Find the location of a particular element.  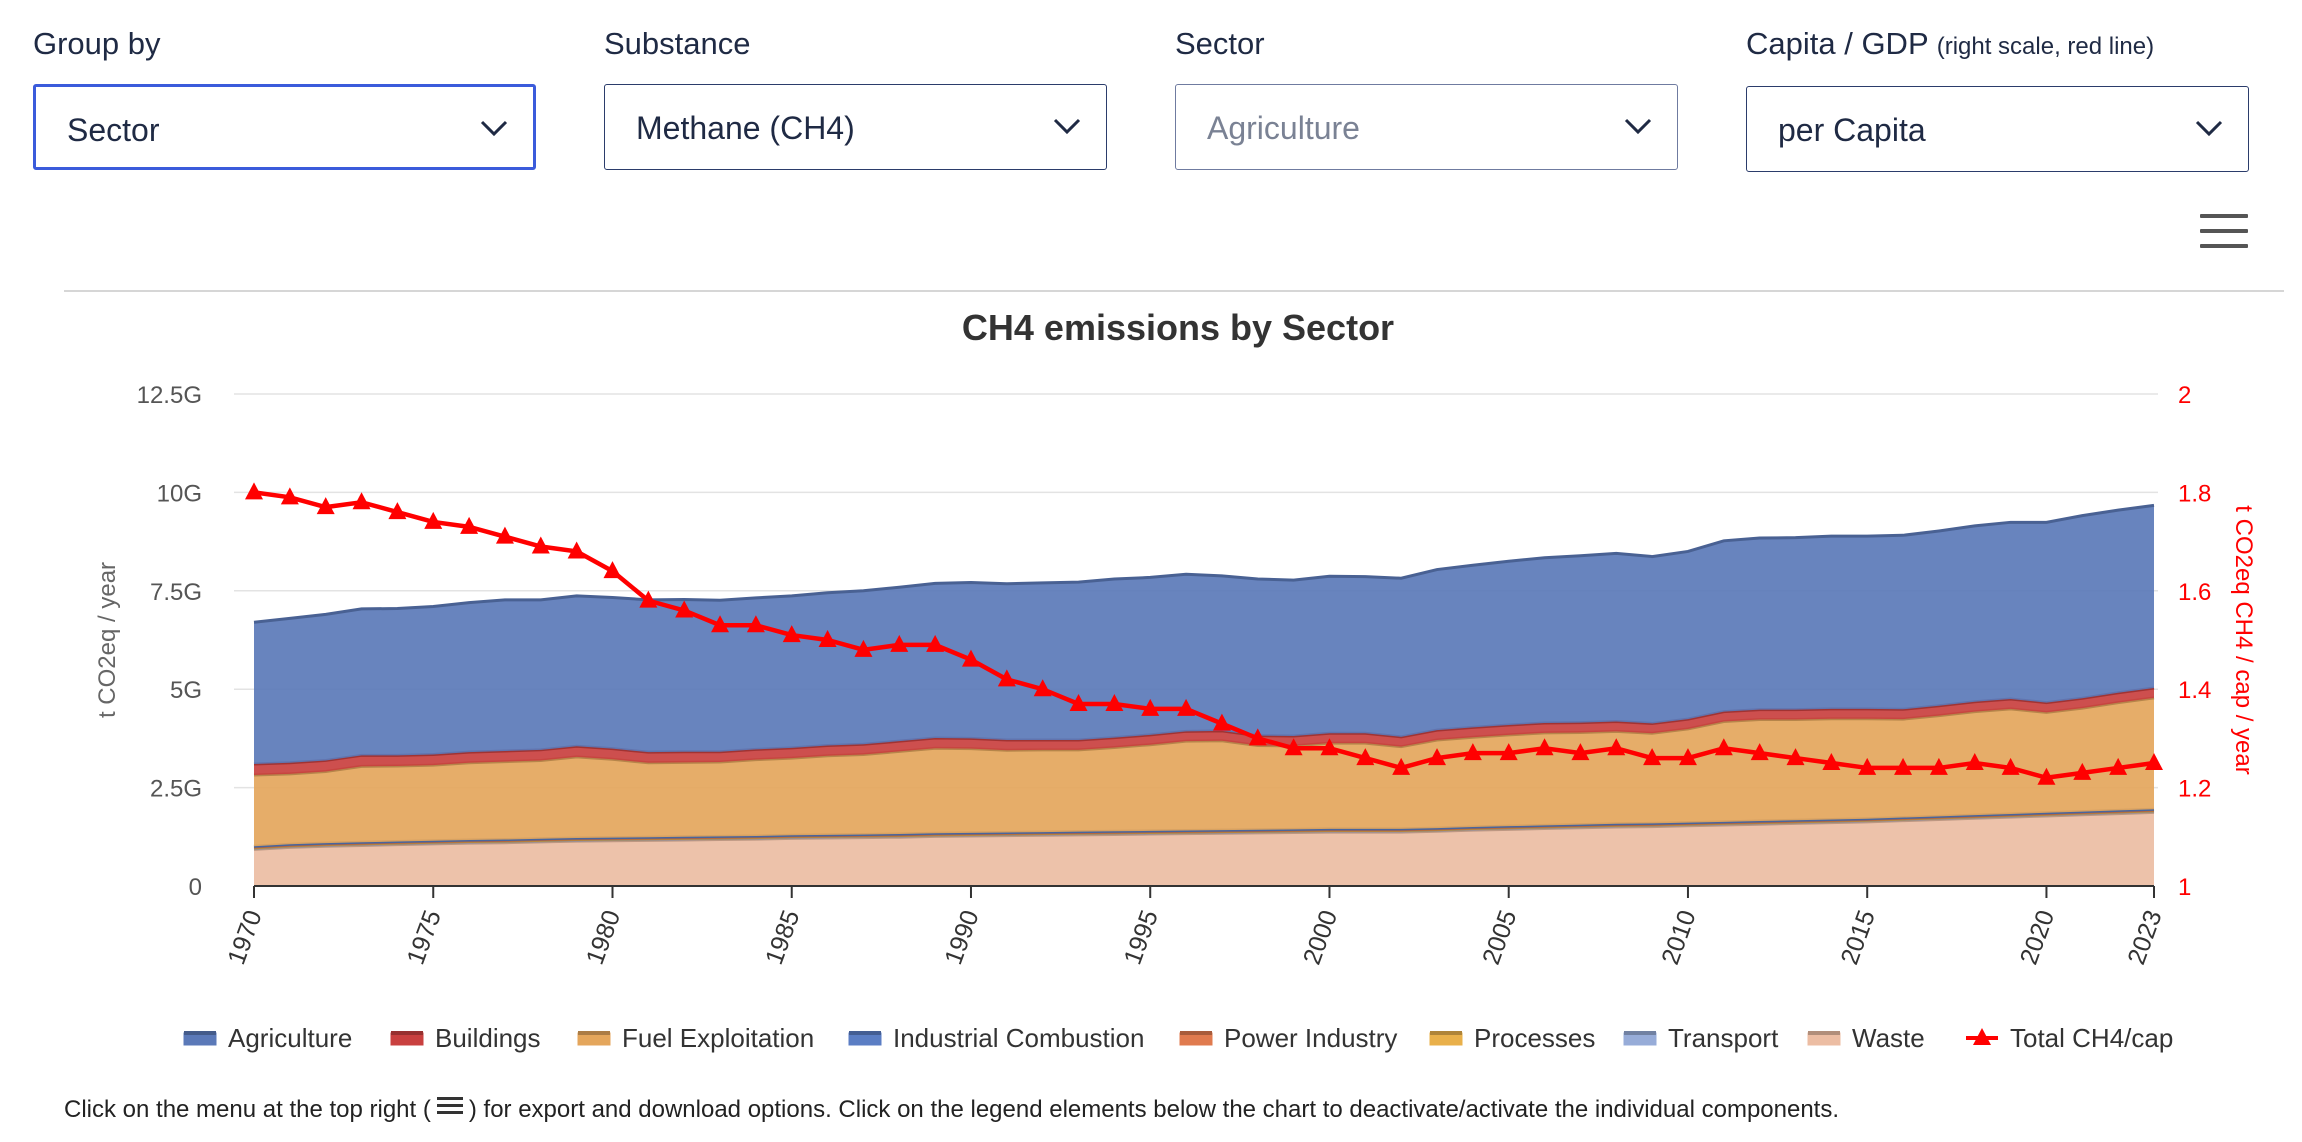

group-by-label: Group by is located at coordinates (97, 43).